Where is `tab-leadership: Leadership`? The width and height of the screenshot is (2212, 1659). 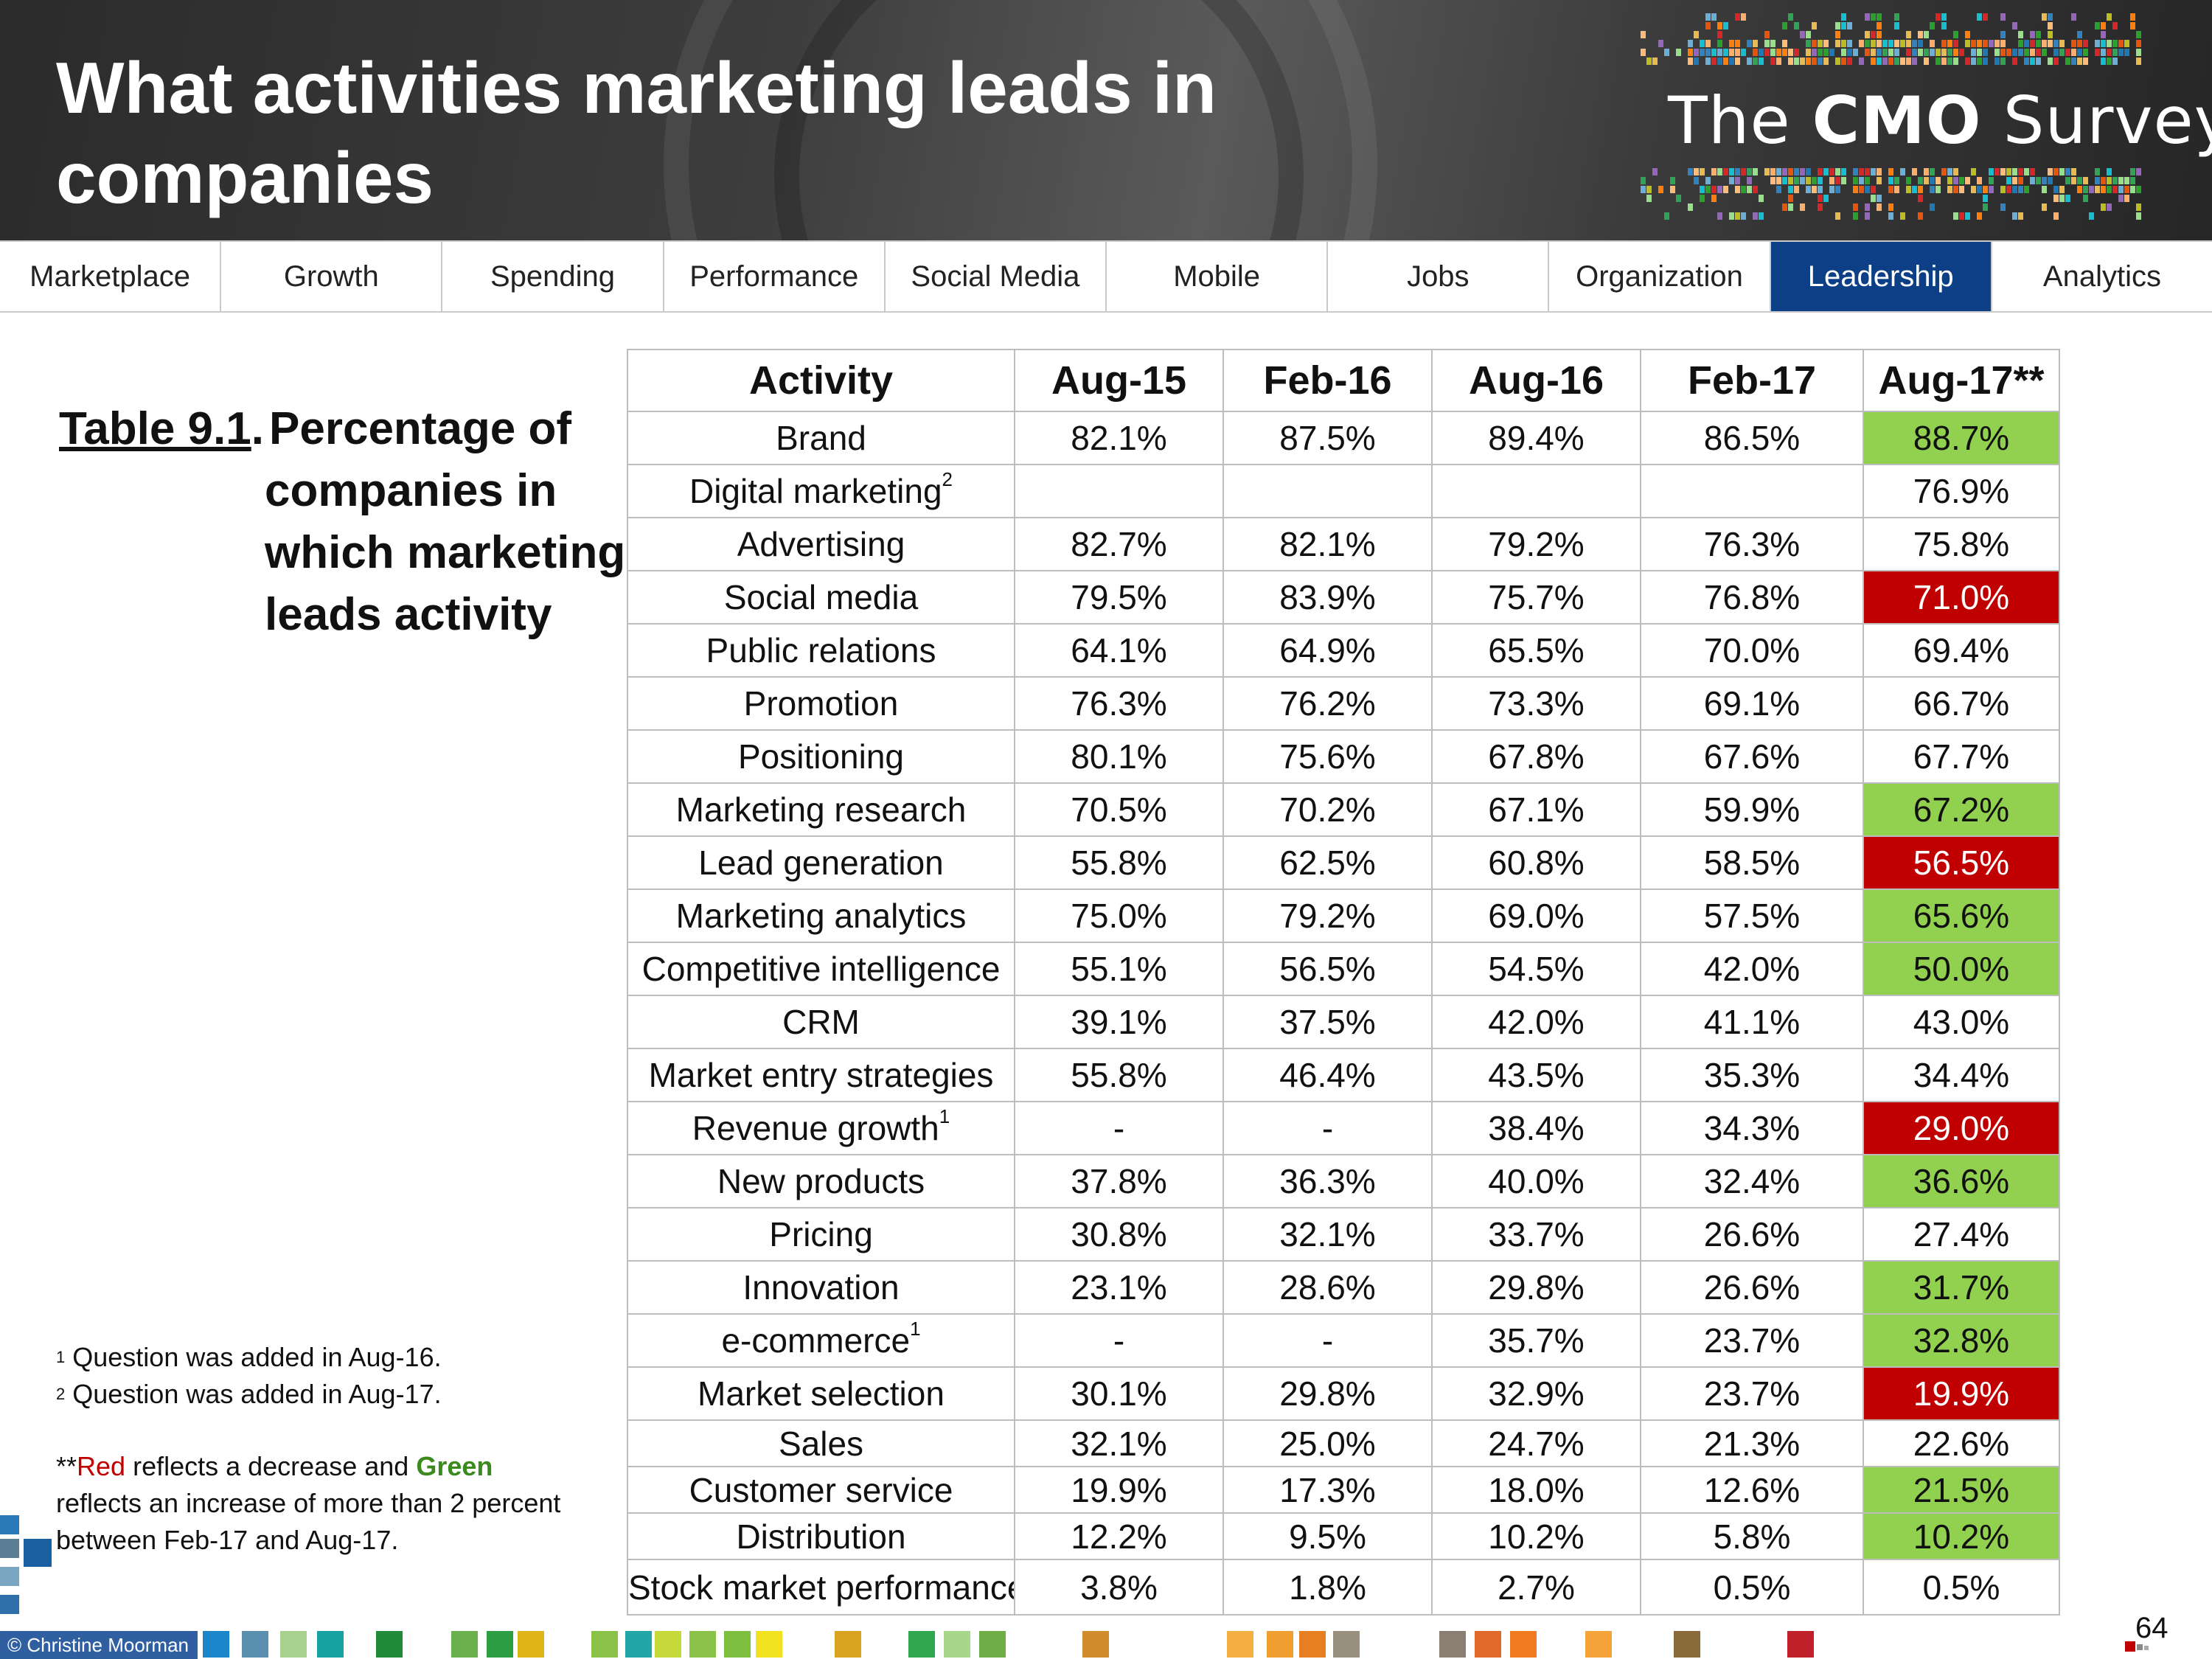 tab-leadership: Leadership is located at coordinates (1881, 276).